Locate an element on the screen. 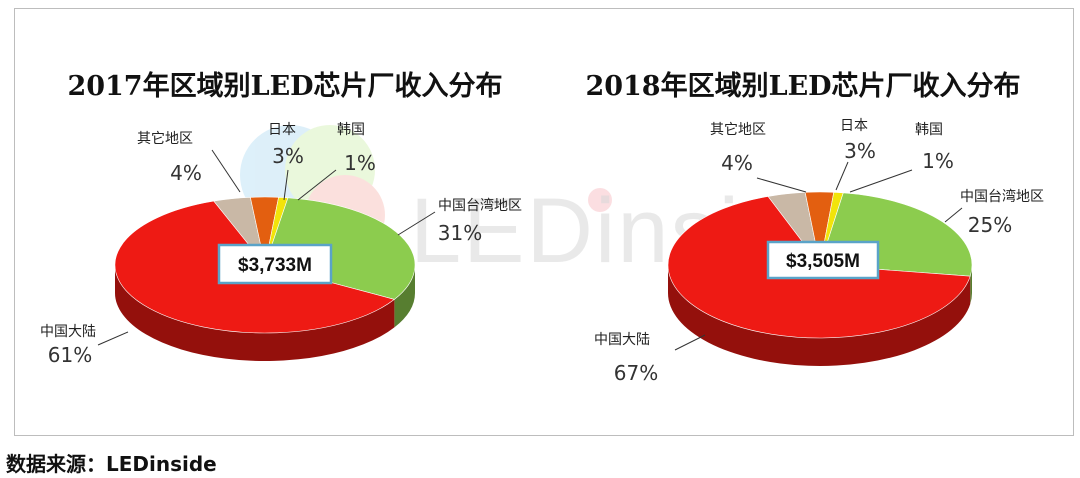 The height and width of the screenshot is (478, 1080). slice-side-taiwan is located at coordinates (405, 296).